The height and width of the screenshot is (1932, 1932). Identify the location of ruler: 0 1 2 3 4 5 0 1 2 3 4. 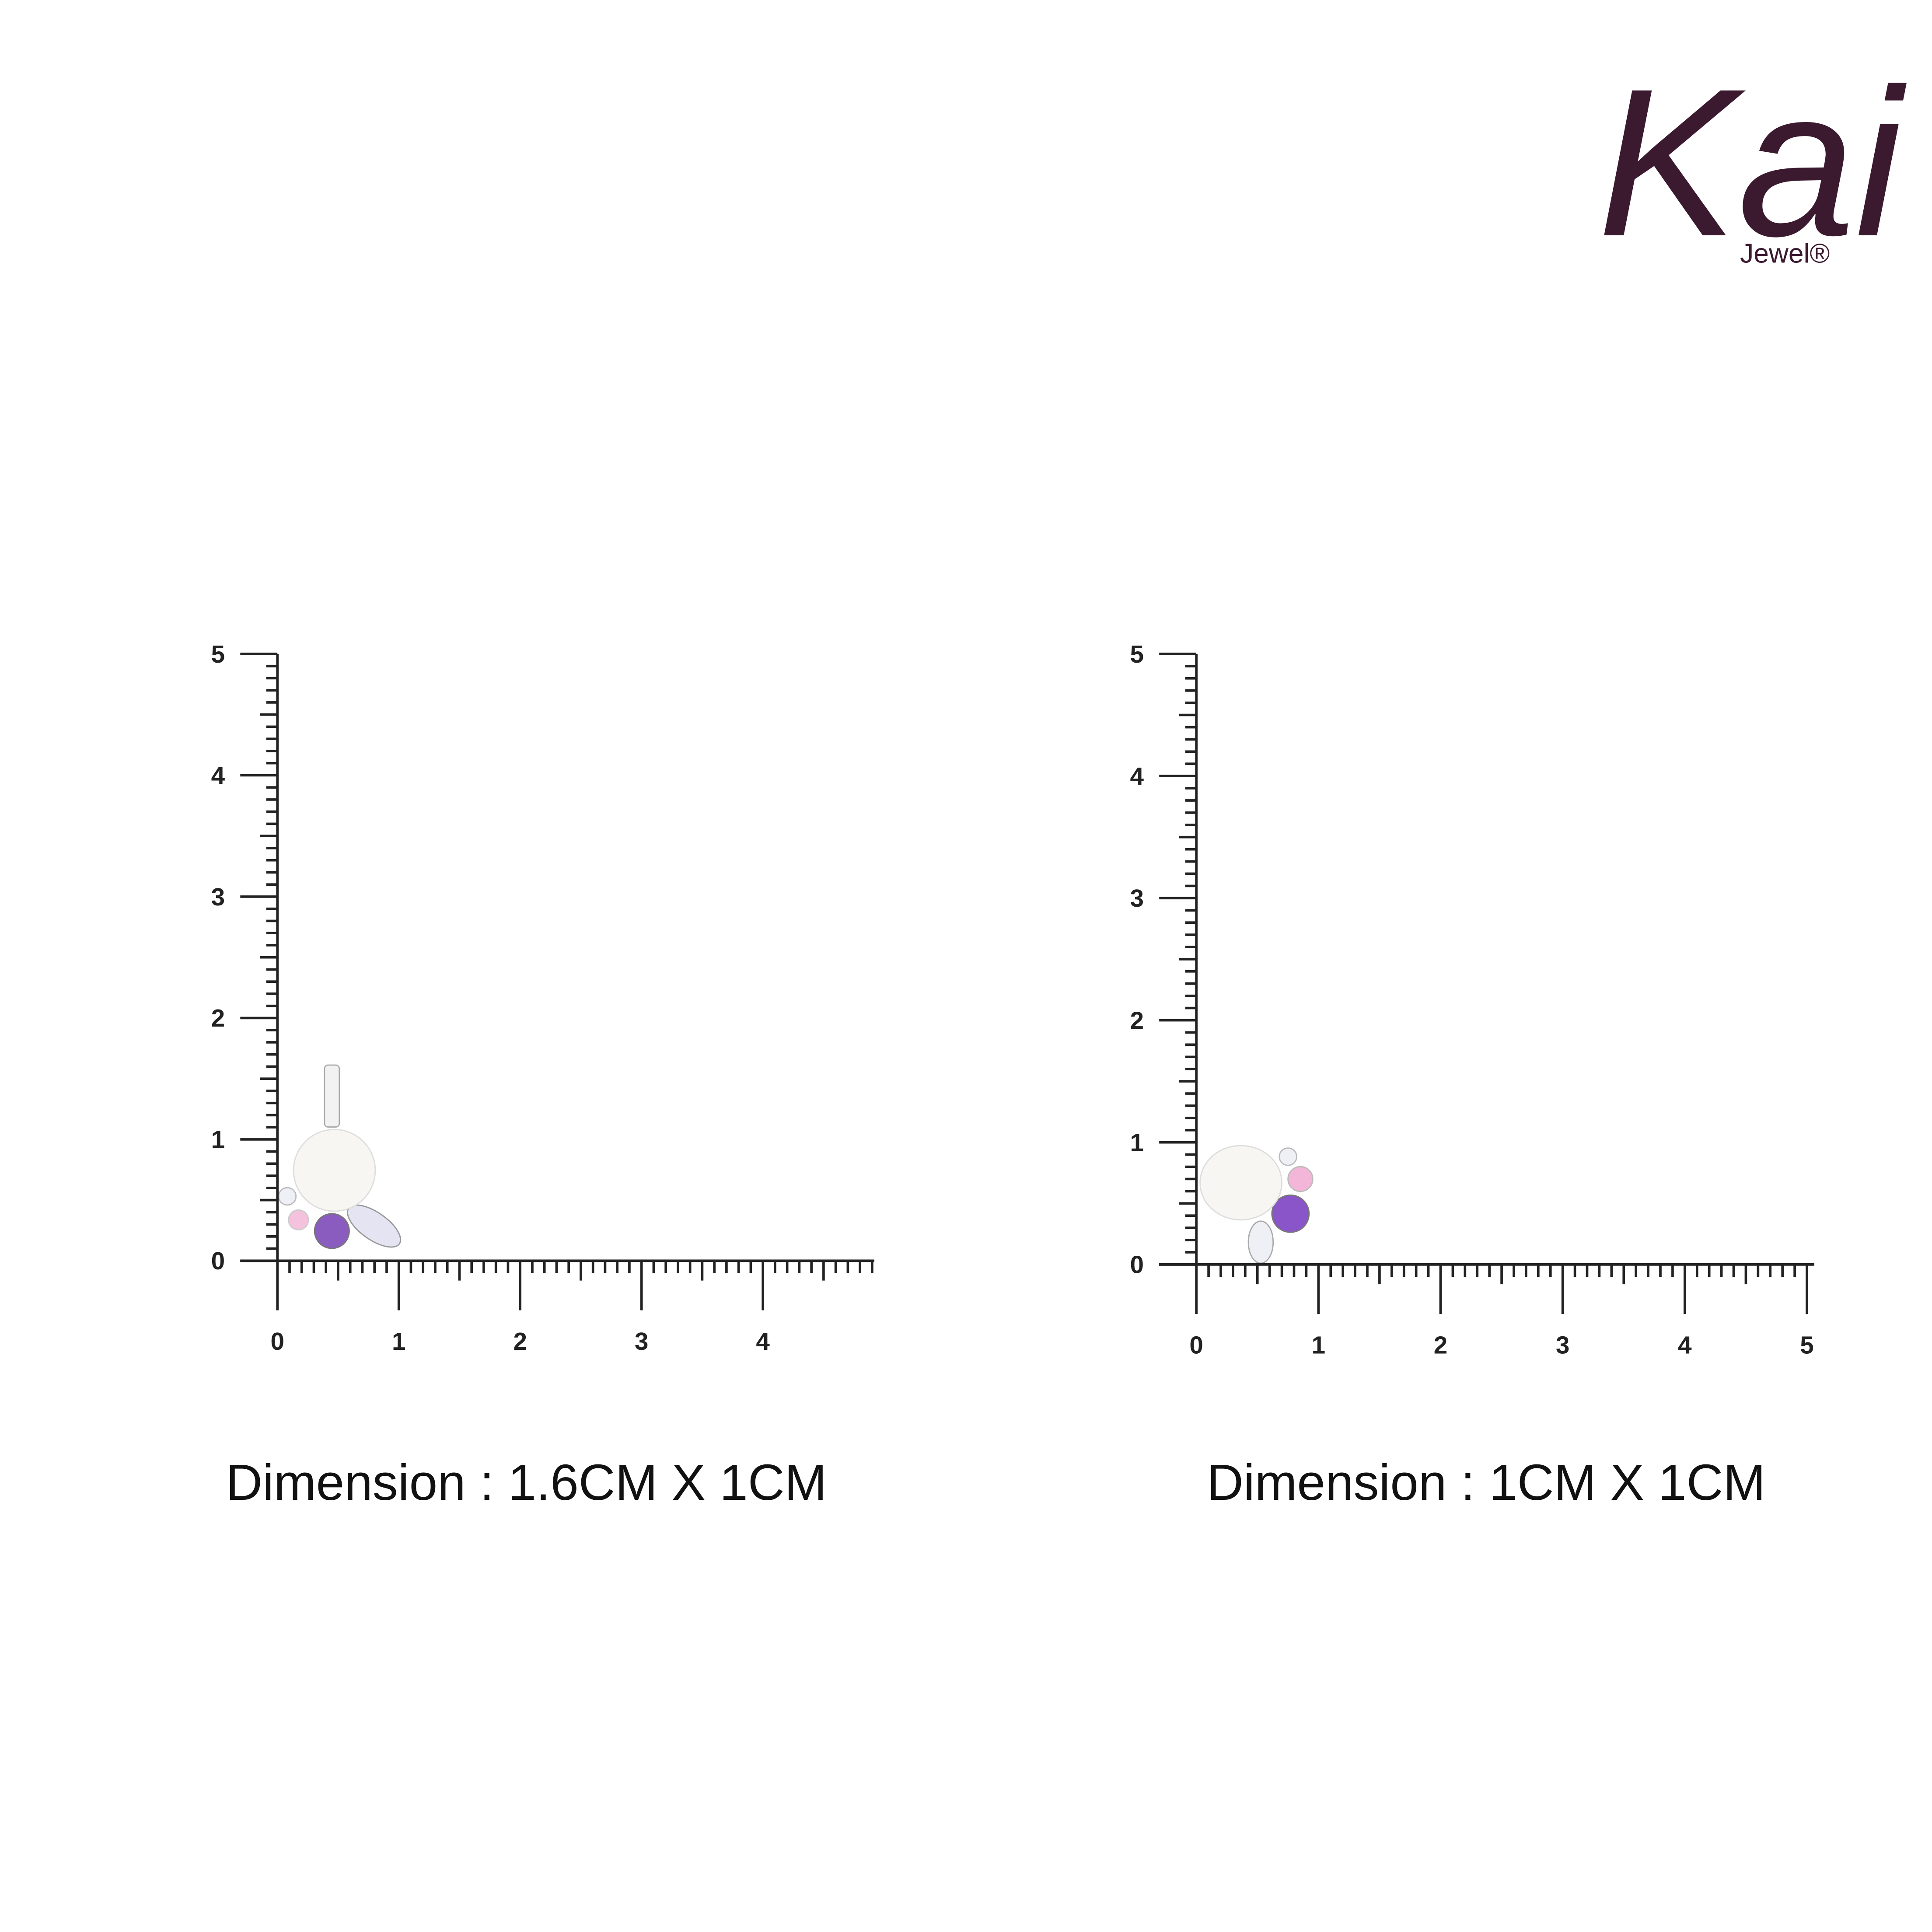
(542, 998).